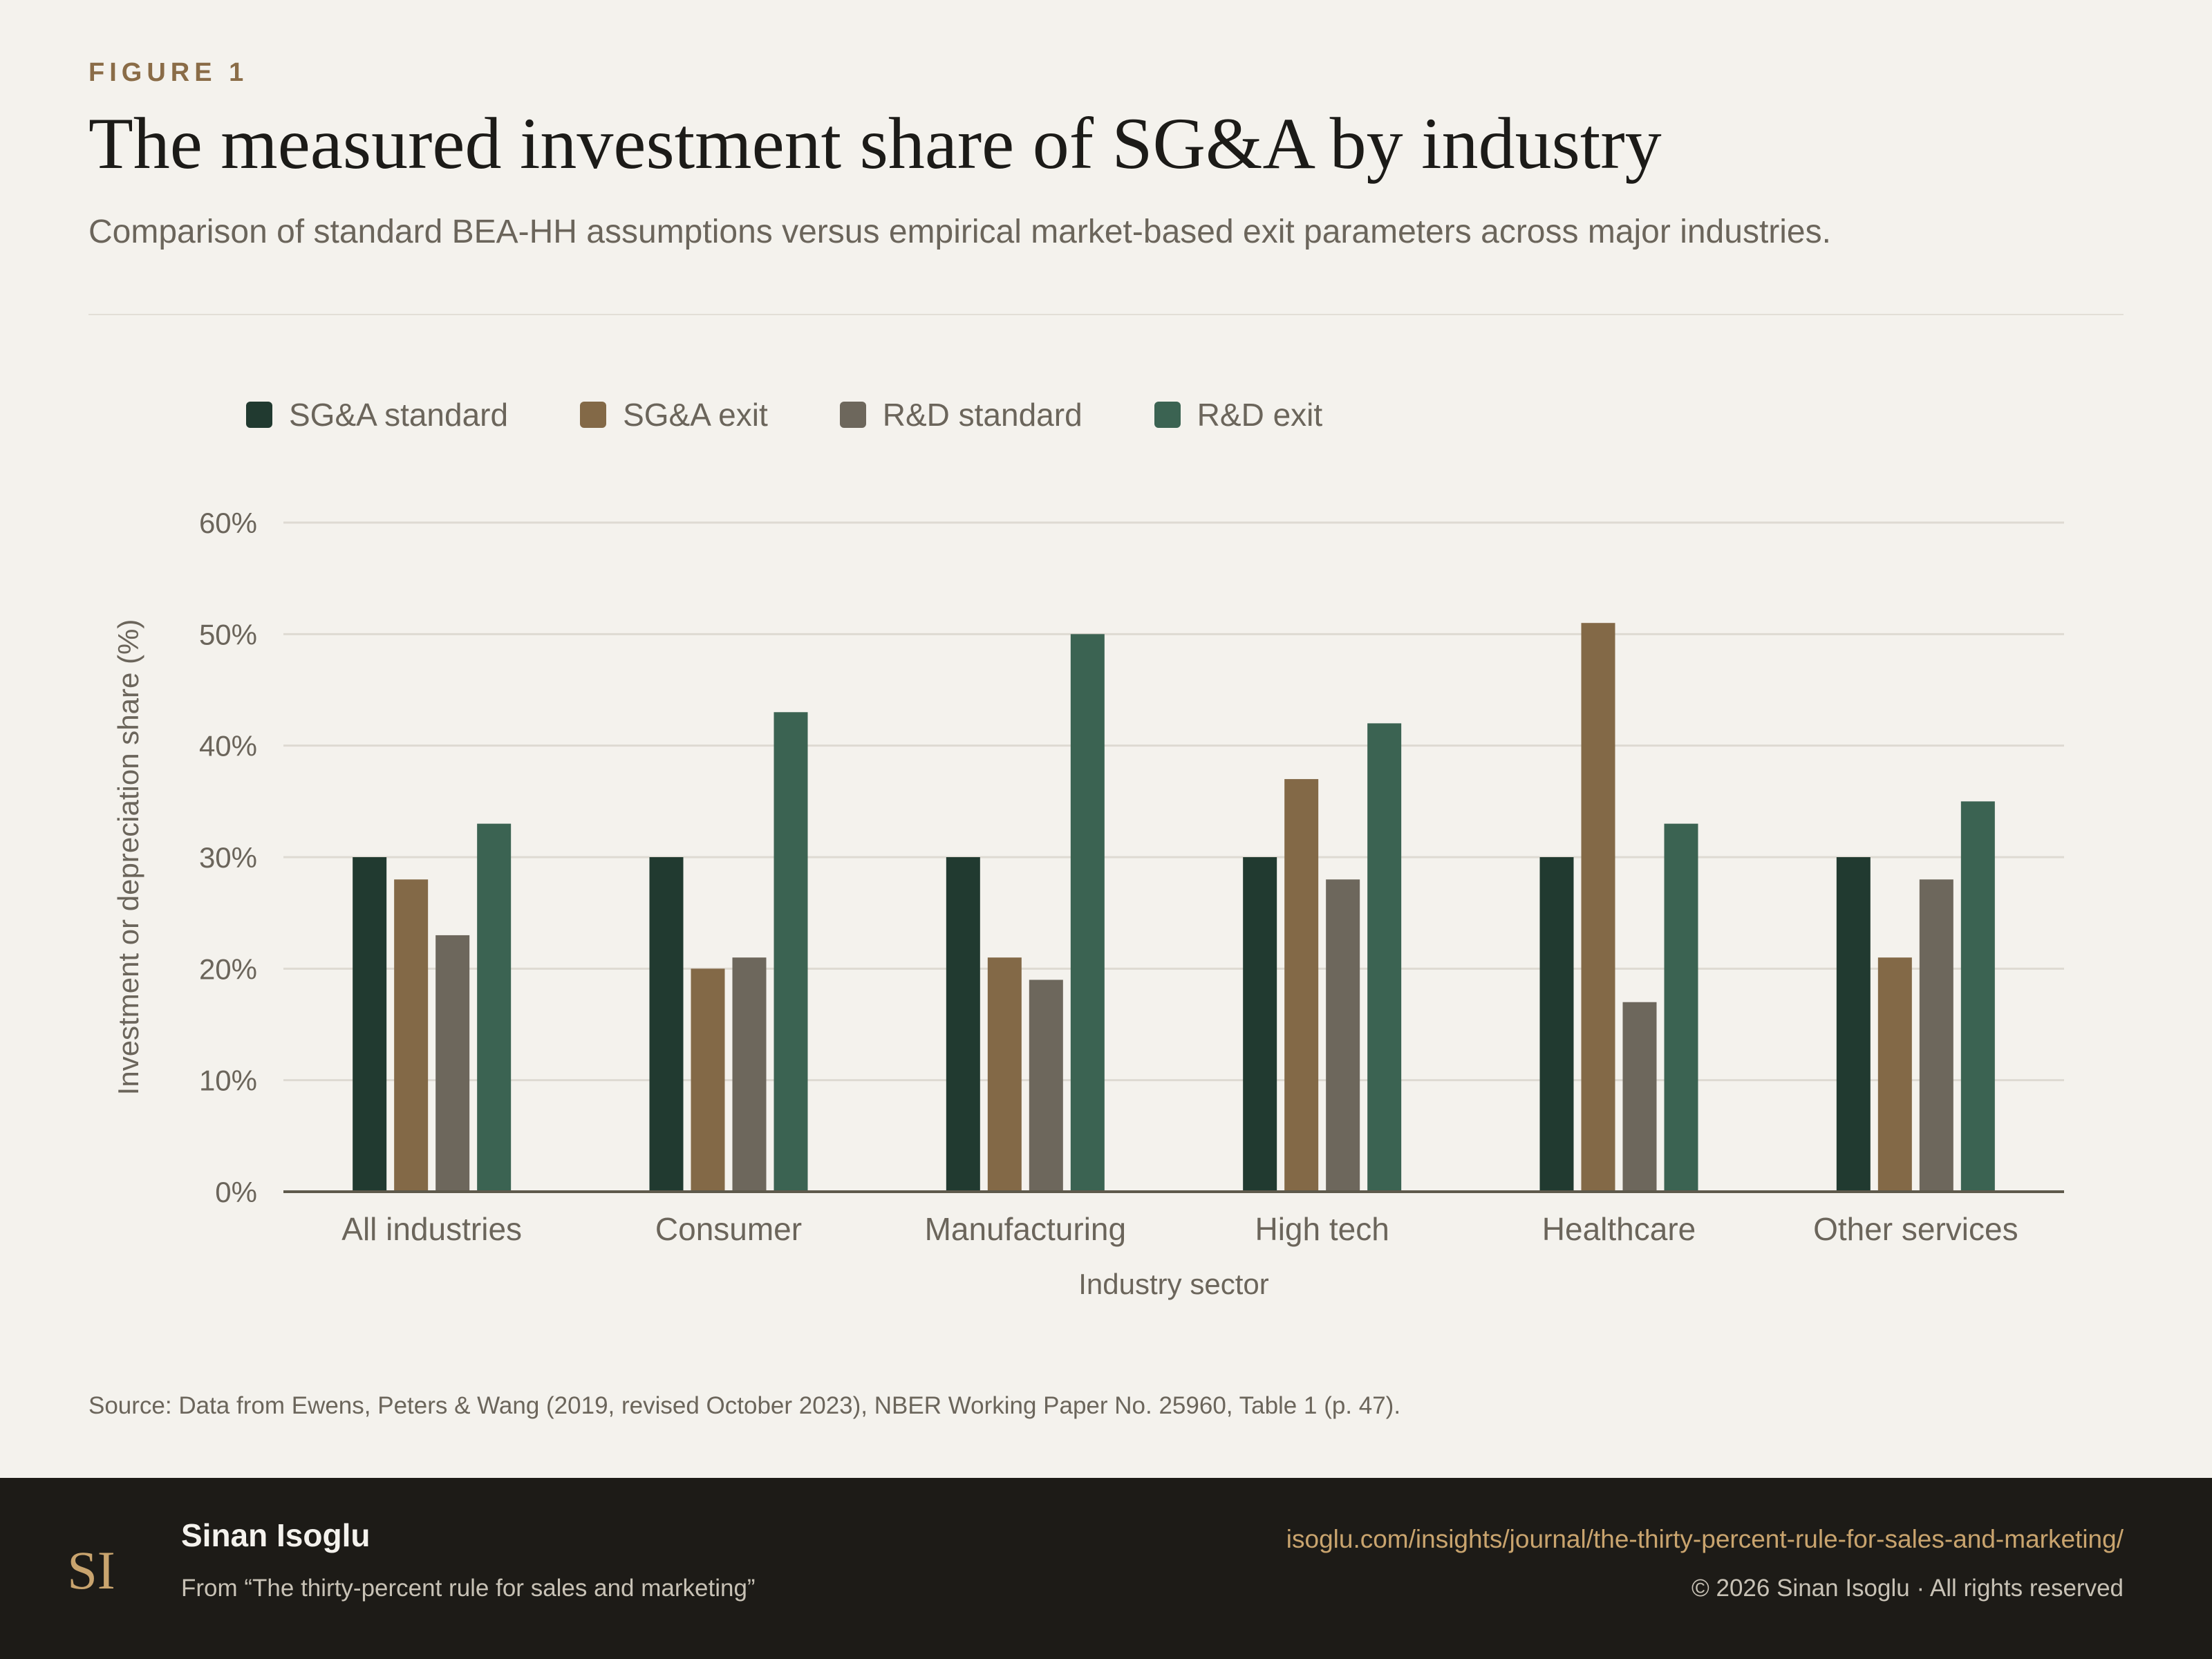 This screenshot has width=2212, height=1659. I want to click on figure-eyebrow: FIGURE 1, so click(168, 72).